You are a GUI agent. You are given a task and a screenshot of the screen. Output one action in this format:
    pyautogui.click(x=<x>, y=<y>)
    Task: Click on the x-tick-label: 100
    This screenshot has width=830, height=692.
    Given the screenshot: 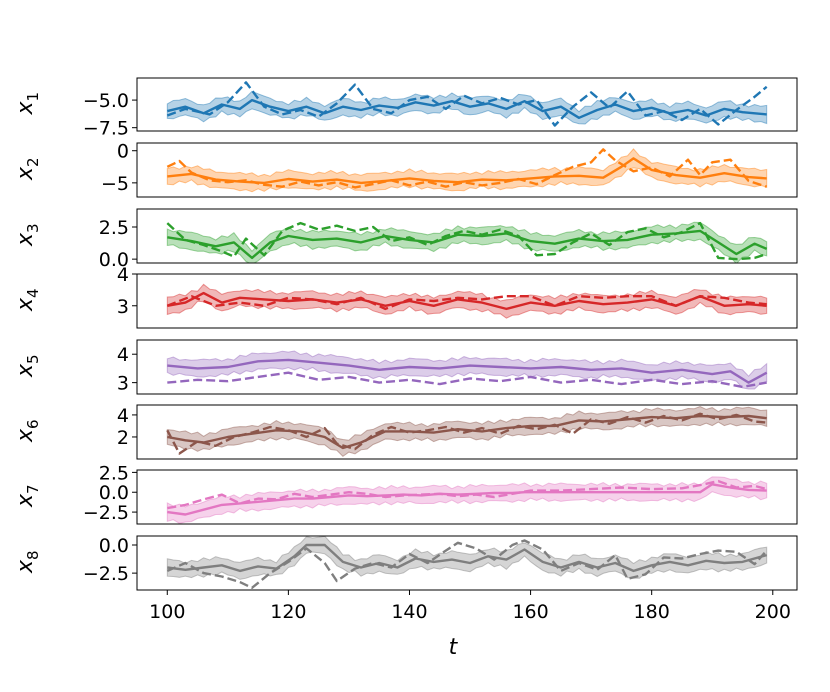 What is the action you would take?
    pyautogui.click(x=167, y=612)
    